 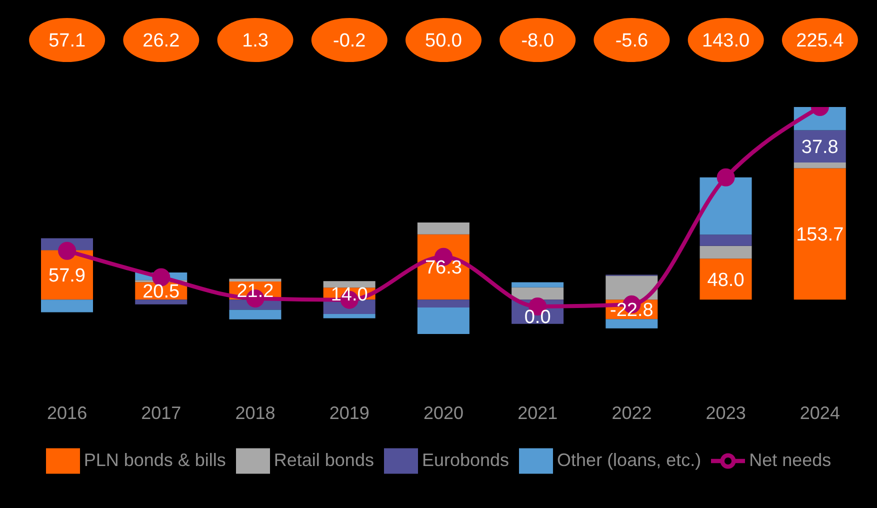 What do you see at coordinates (726, 41) in the screenshot?
I see `annotation: 143.0` at bounding box center [726, 41].